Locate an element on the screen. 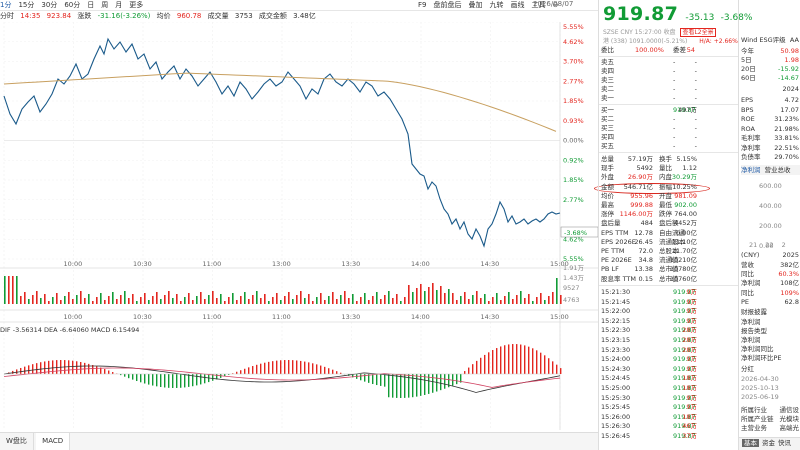 Image resolution: width=800 pixels, height=450 pixels. period-tab: 60分 is located at coordinates (72, 5).